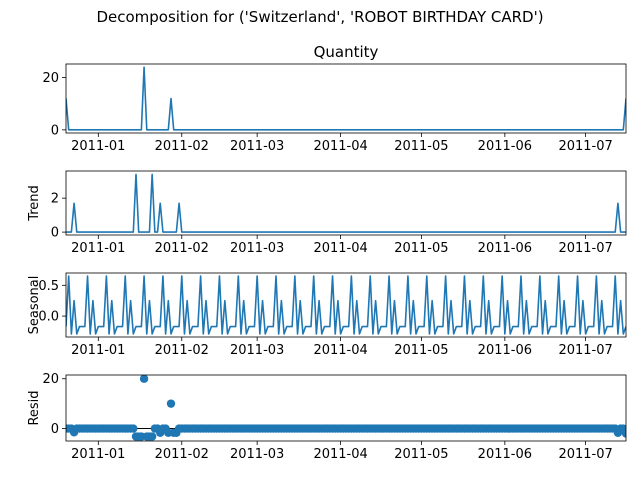  Describe the element at coordinates (34, 407) in the screenshot. I see `y-axis-label: Resid` at that location.